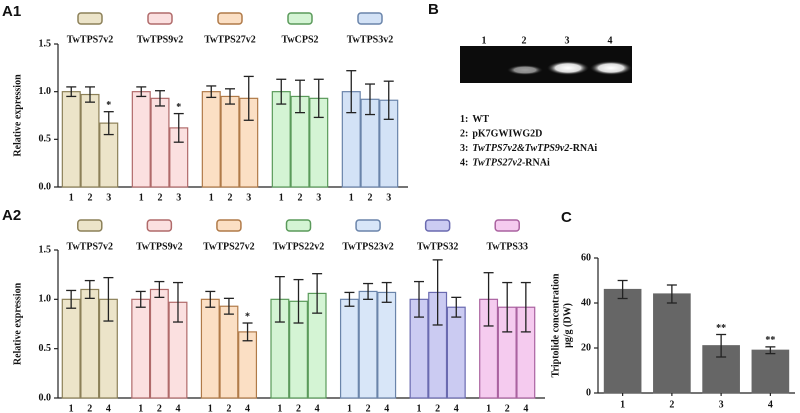 The height and width of the screenshot is (413, 800). I want to click on panel-label: A1, so click(11, 11).